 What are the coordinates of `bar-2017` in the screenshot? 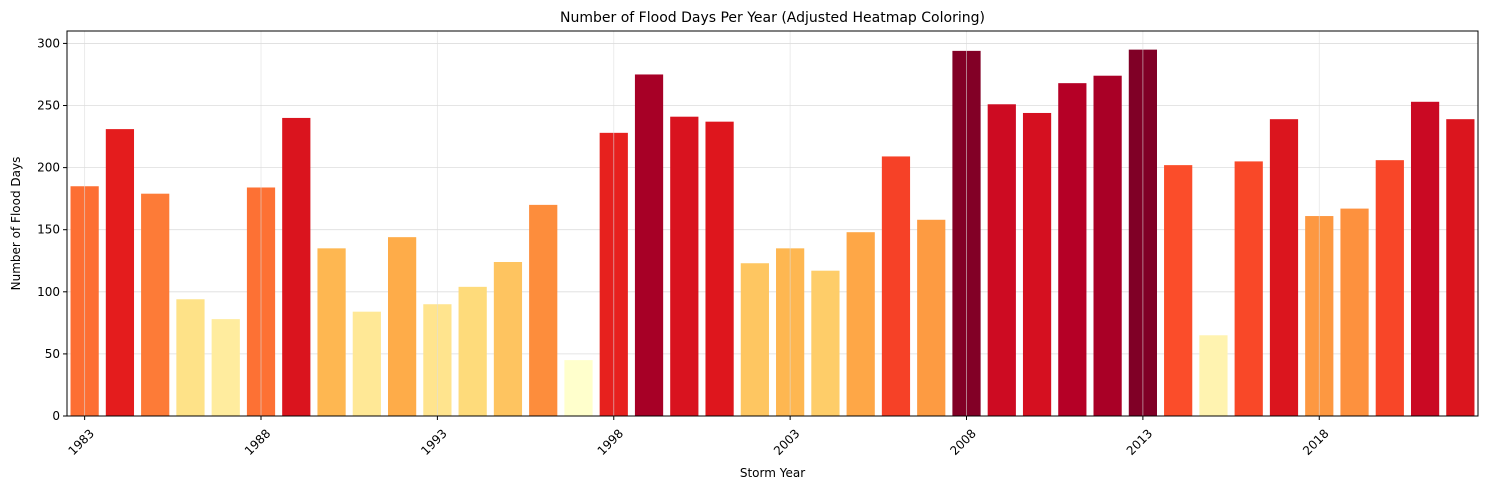 It's located at (1284, 267).